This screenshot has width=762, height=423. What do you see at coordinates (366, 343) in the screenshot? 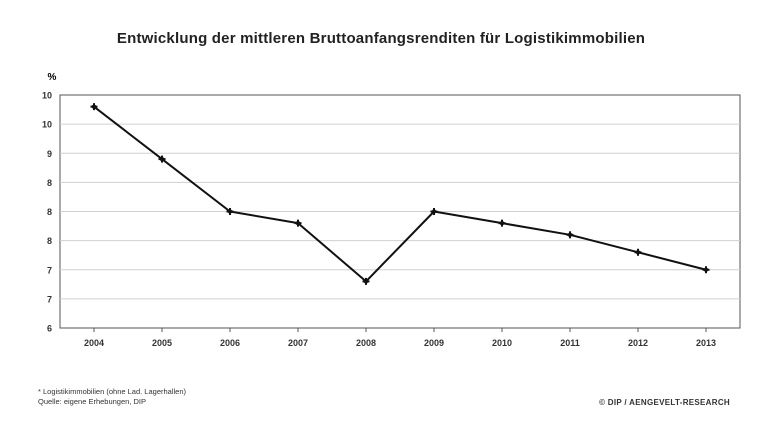
I see `x-tick-label: 2008` at bounding box center [366, 343].